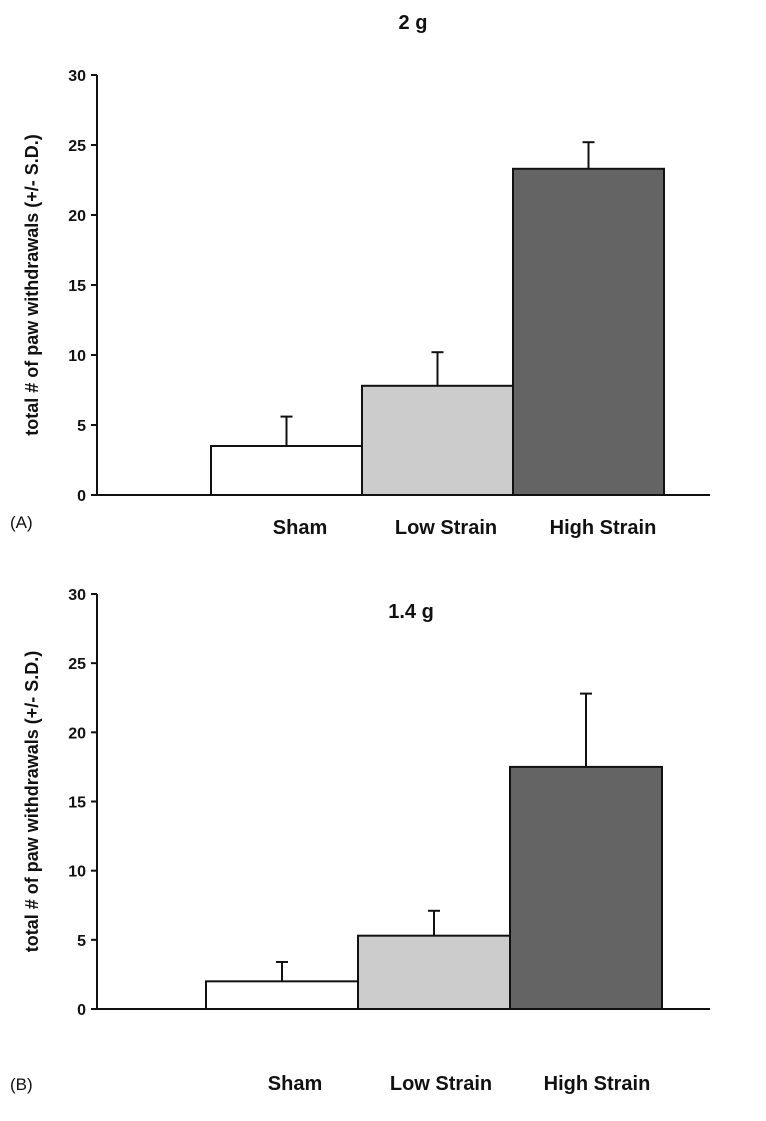 This screenshot has width=766, height=1121. What do you see at coordinates (21, 522) in the screenshot?
I see `panel-label: (A)` at bounding box center [21, 522].